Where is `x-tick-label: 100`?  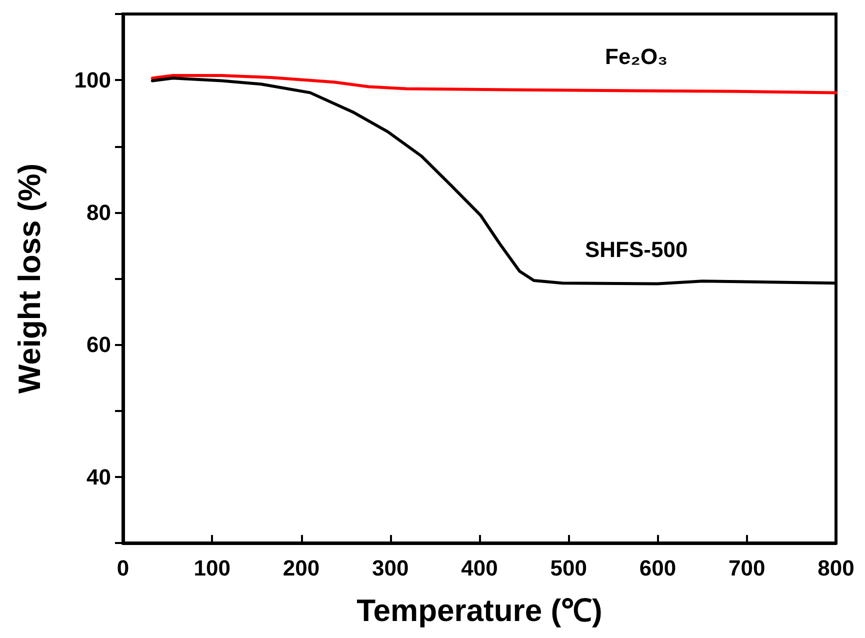
x-tick-label: 100 is located at coordinates (212, 568).